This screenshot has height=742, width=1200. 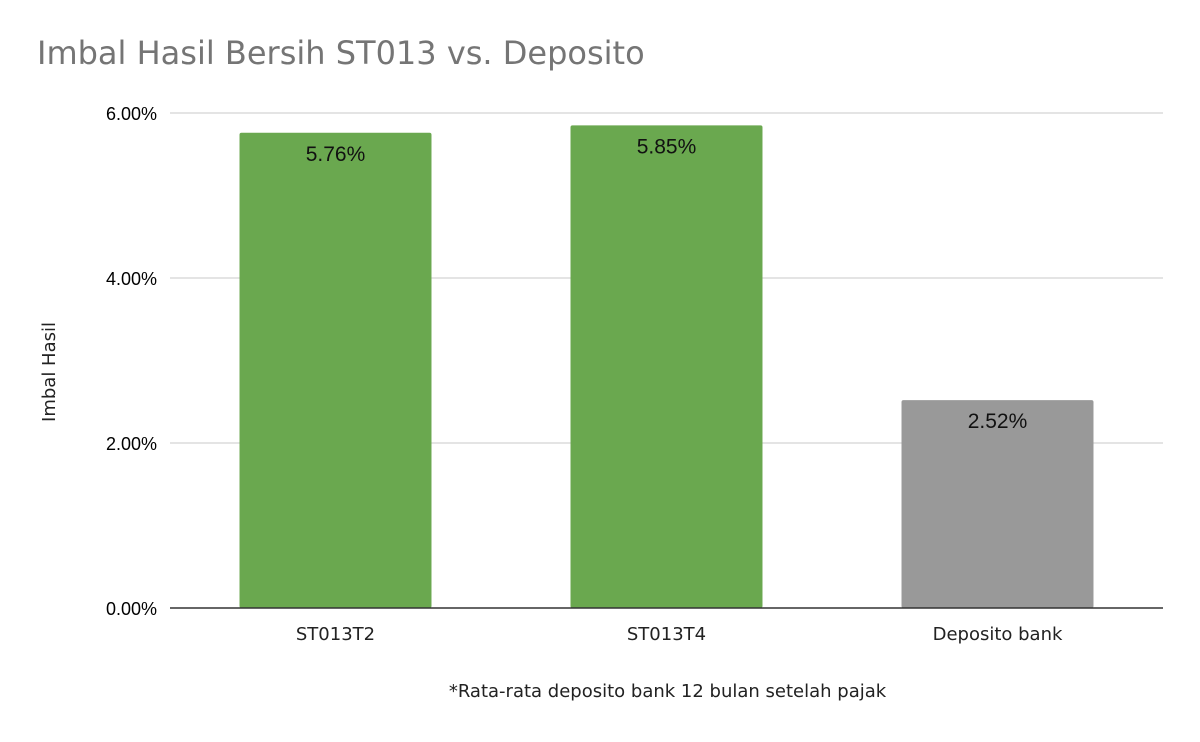 I want to click on y-tick-labels: 0.00% 2.00% 4.00% 6.00%, so click(x=131, y=361).